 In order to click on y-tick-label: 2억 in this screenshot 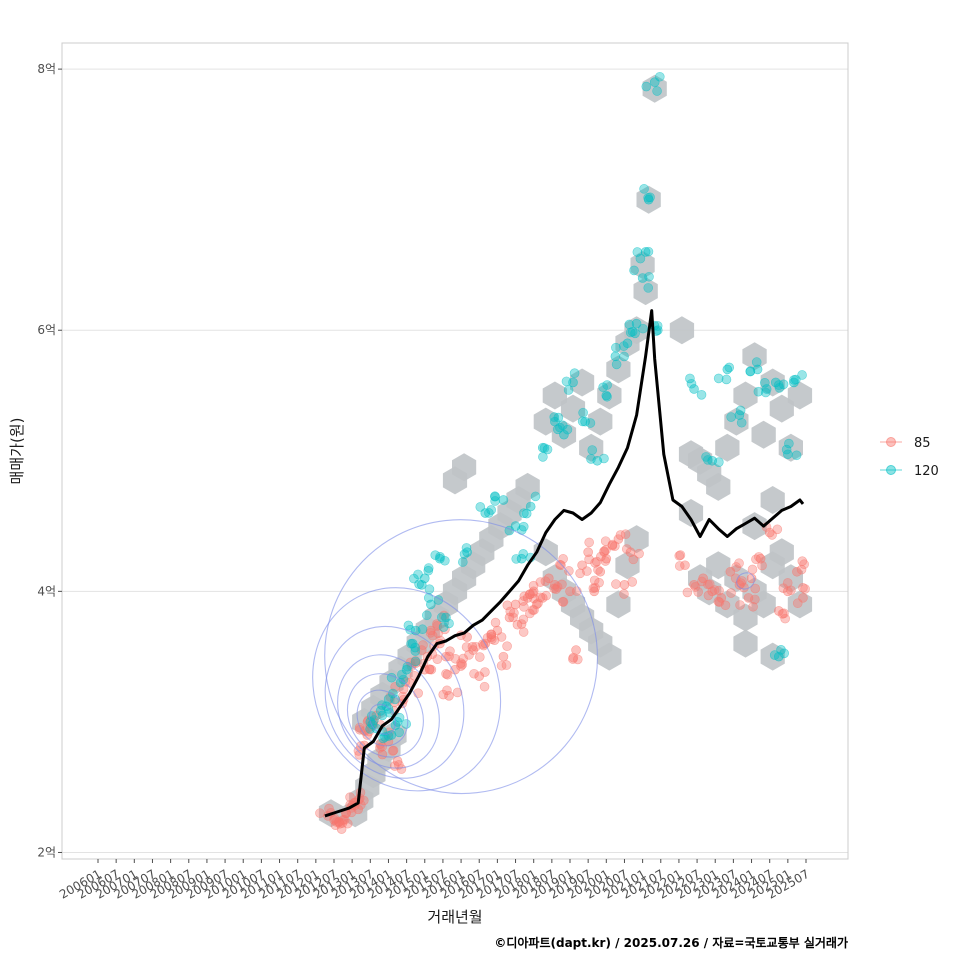, I will do `click(46, 852)`.